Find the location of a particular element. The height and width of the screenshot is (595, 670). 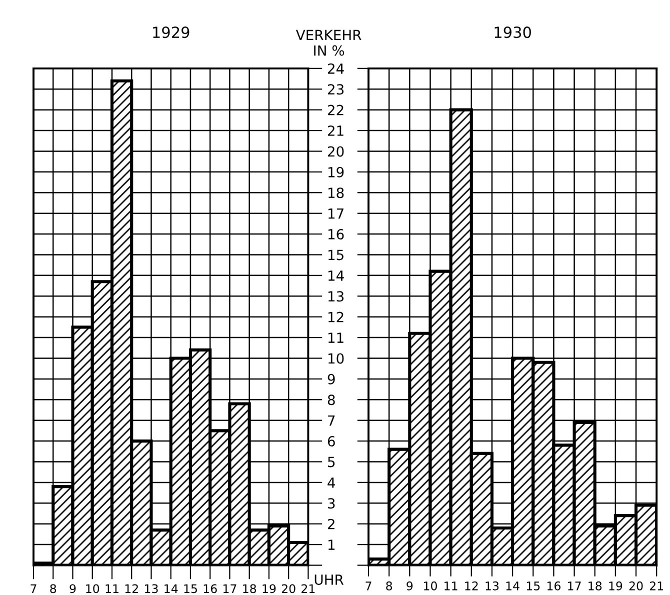

y-tick-label: 20 is located at coordinates (336, 151).